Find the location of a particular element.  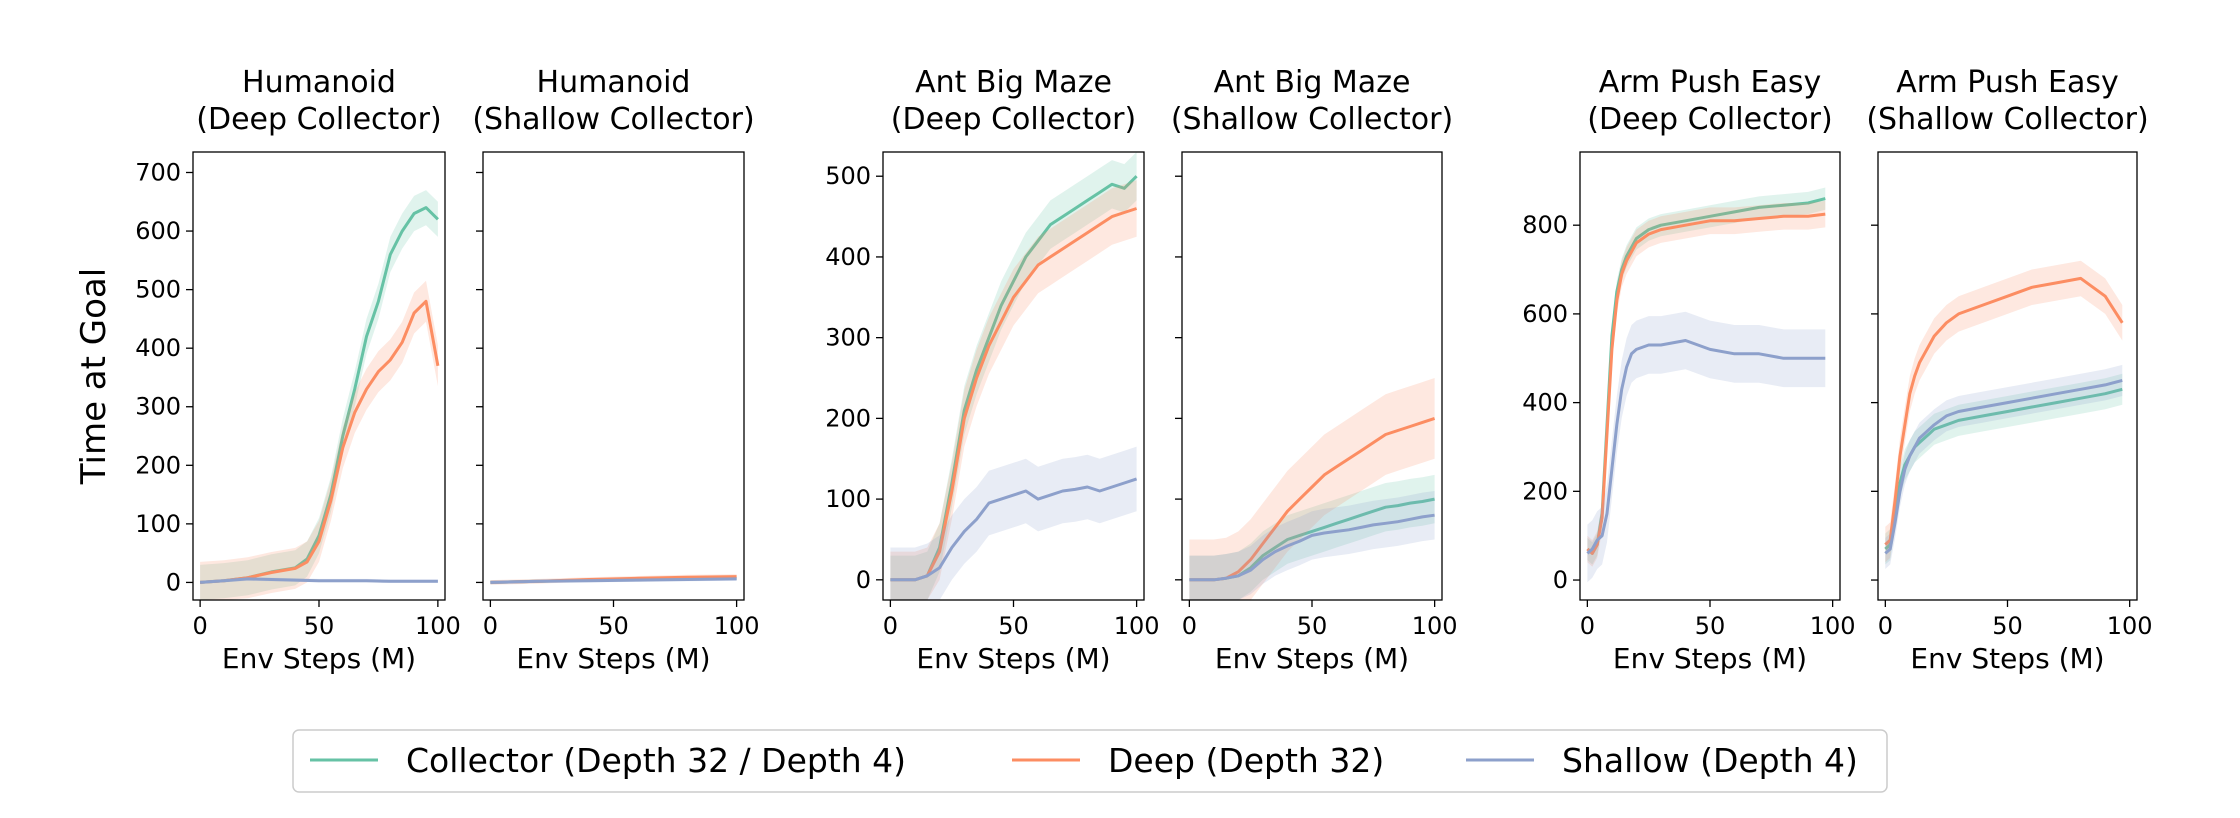

legend-box is located at coordinates (1090, 761).